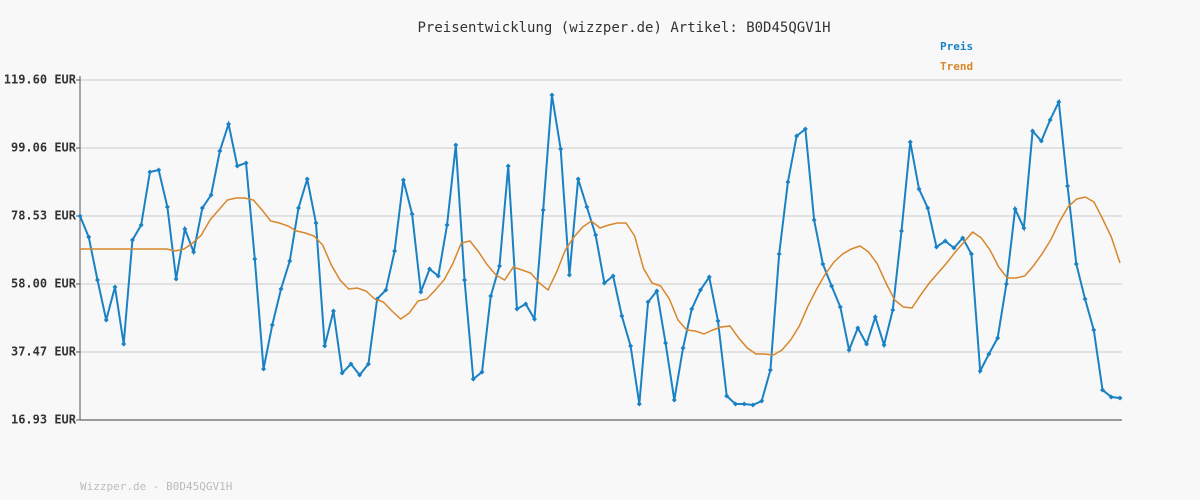 The height and width of the screenshot is (500, 1200). What do you see at coordinates (956, 46) in the screenshot?
I see `legend-label: Preis` at bounding box center [956, 46].